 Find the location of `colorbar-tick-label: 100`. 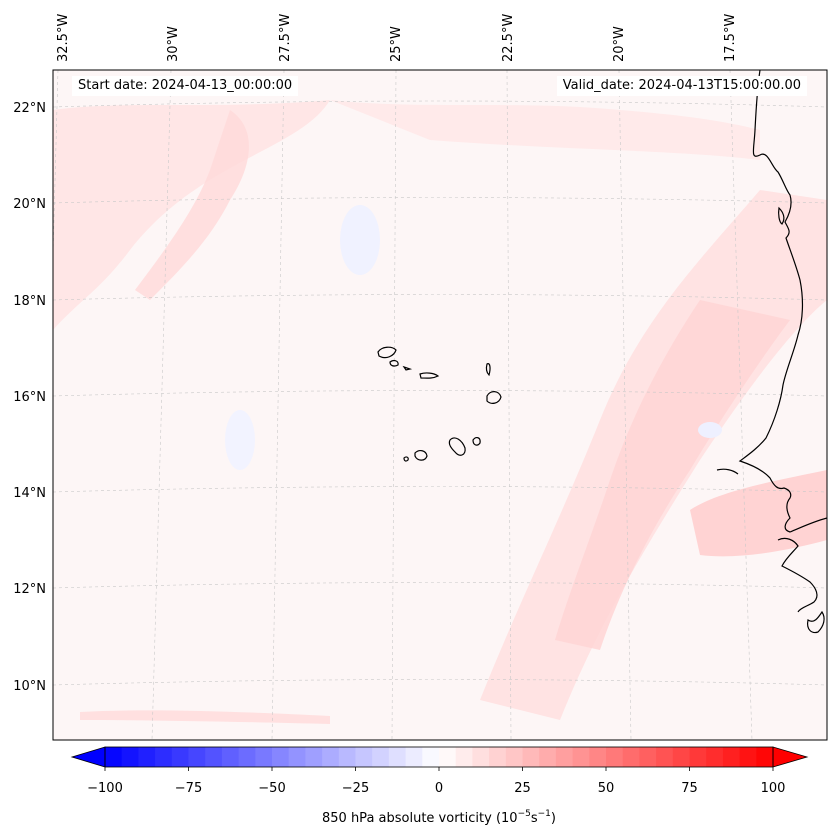

colorbar-tick-label: 100 is located at coordinates (773, 788).